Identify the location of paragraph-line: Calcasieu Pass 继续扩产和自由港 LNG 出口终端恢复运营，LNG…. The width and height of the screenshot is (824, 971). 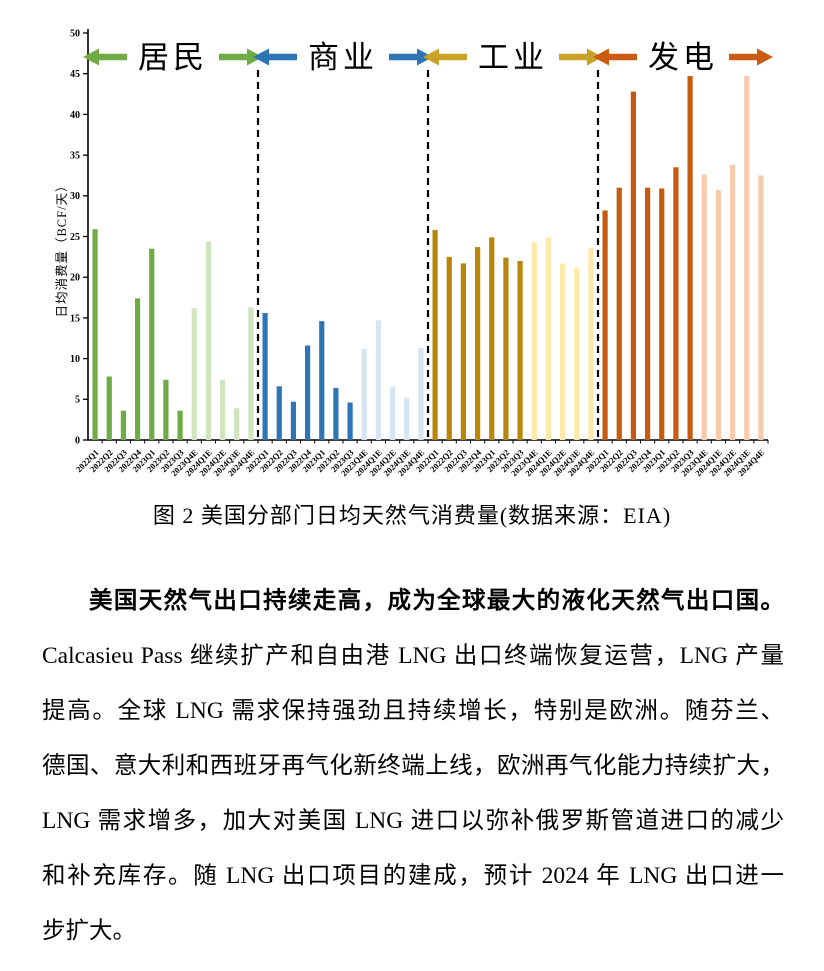
(413, 656).